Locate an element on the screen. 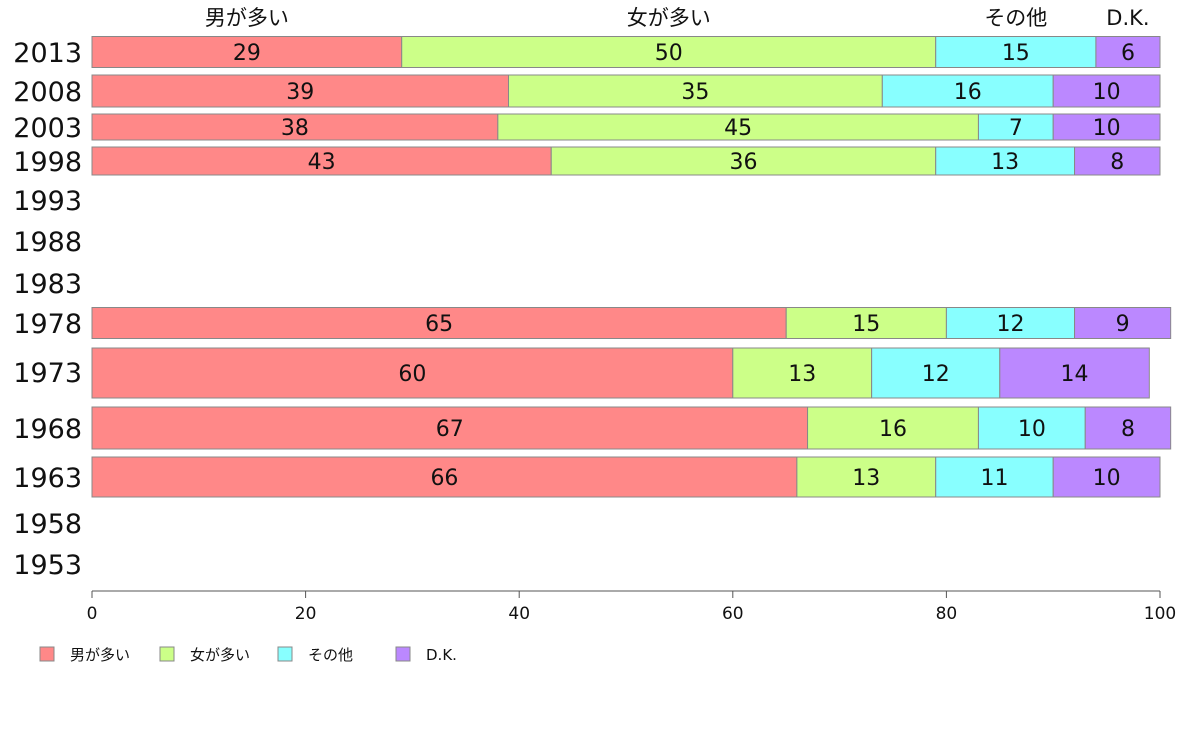 The width and height of the screenshot is (1188, 736). bar-value-2008-series-3: 10 is located at coordinates (1107, 92).